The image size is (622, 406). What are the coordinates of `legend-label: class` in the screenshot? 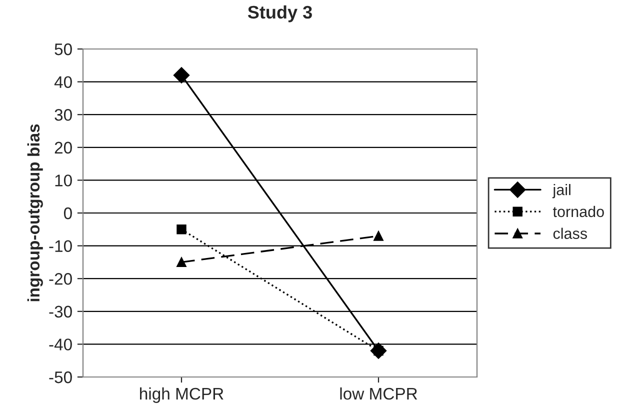 It's located at (570, 233).